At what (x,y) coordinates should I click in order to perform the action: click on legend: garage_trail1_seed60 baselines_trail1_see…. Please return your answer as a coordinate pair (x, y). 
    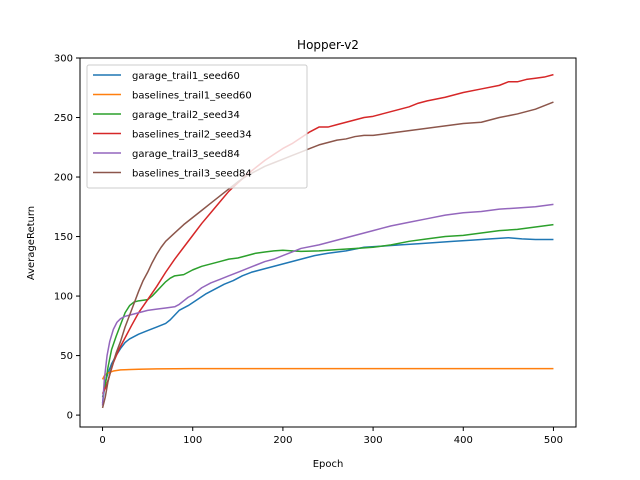
    Looking at the image, I should click on (197, 126).